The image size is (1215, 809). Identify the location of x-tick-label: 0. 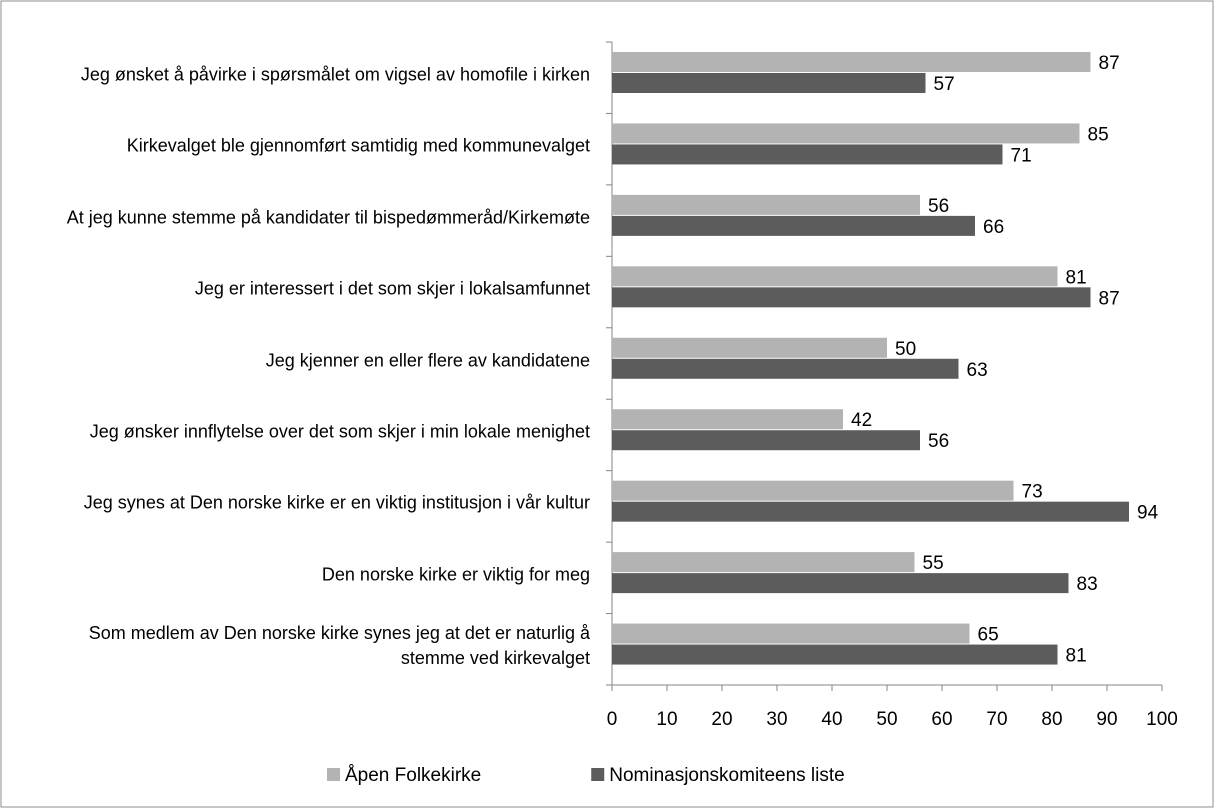
(612, 719).